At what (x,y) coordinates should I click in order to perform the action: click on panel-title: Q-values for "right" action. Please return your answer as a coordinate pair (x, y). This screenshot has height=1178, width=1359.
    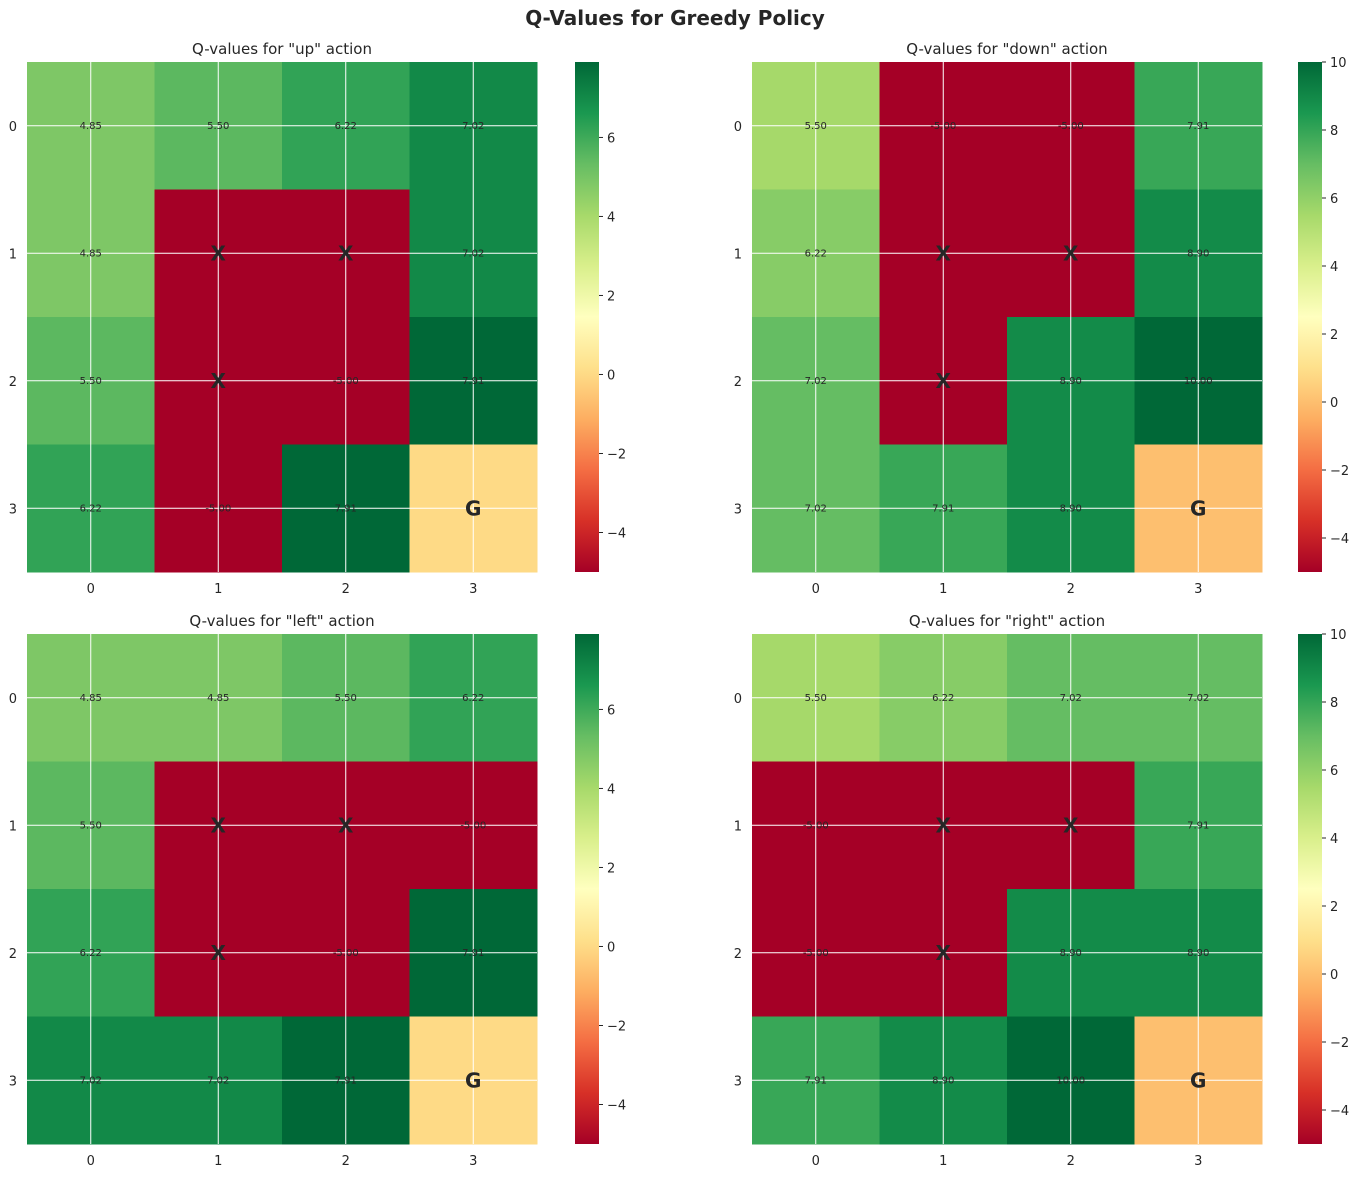
    Looking at the image, I should click on (1007, 621).